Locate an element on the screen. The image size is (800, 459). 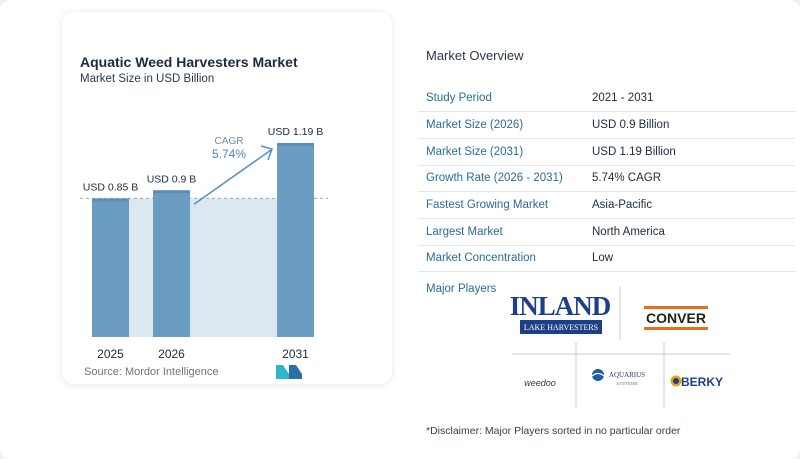
overview-row: Study Period 2021 - 2031 is located at coordinates (606, 99).